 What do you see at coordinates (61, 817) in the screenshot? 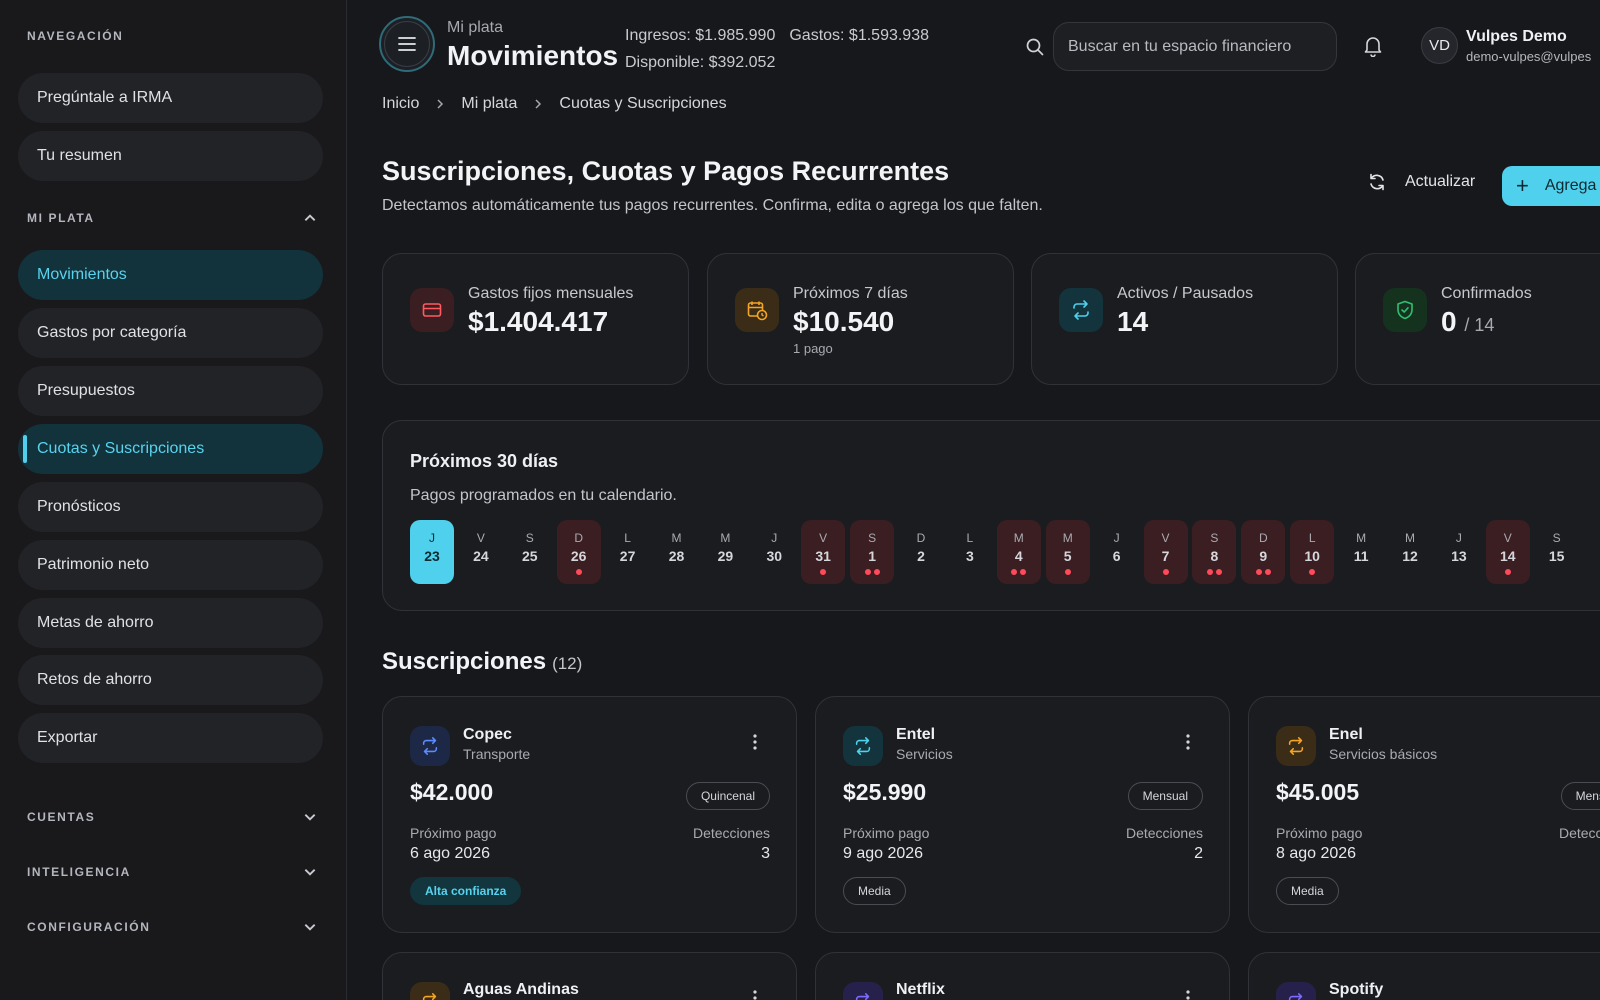
I see `section-label: CUENTAS` at bounding box center [61, 817].